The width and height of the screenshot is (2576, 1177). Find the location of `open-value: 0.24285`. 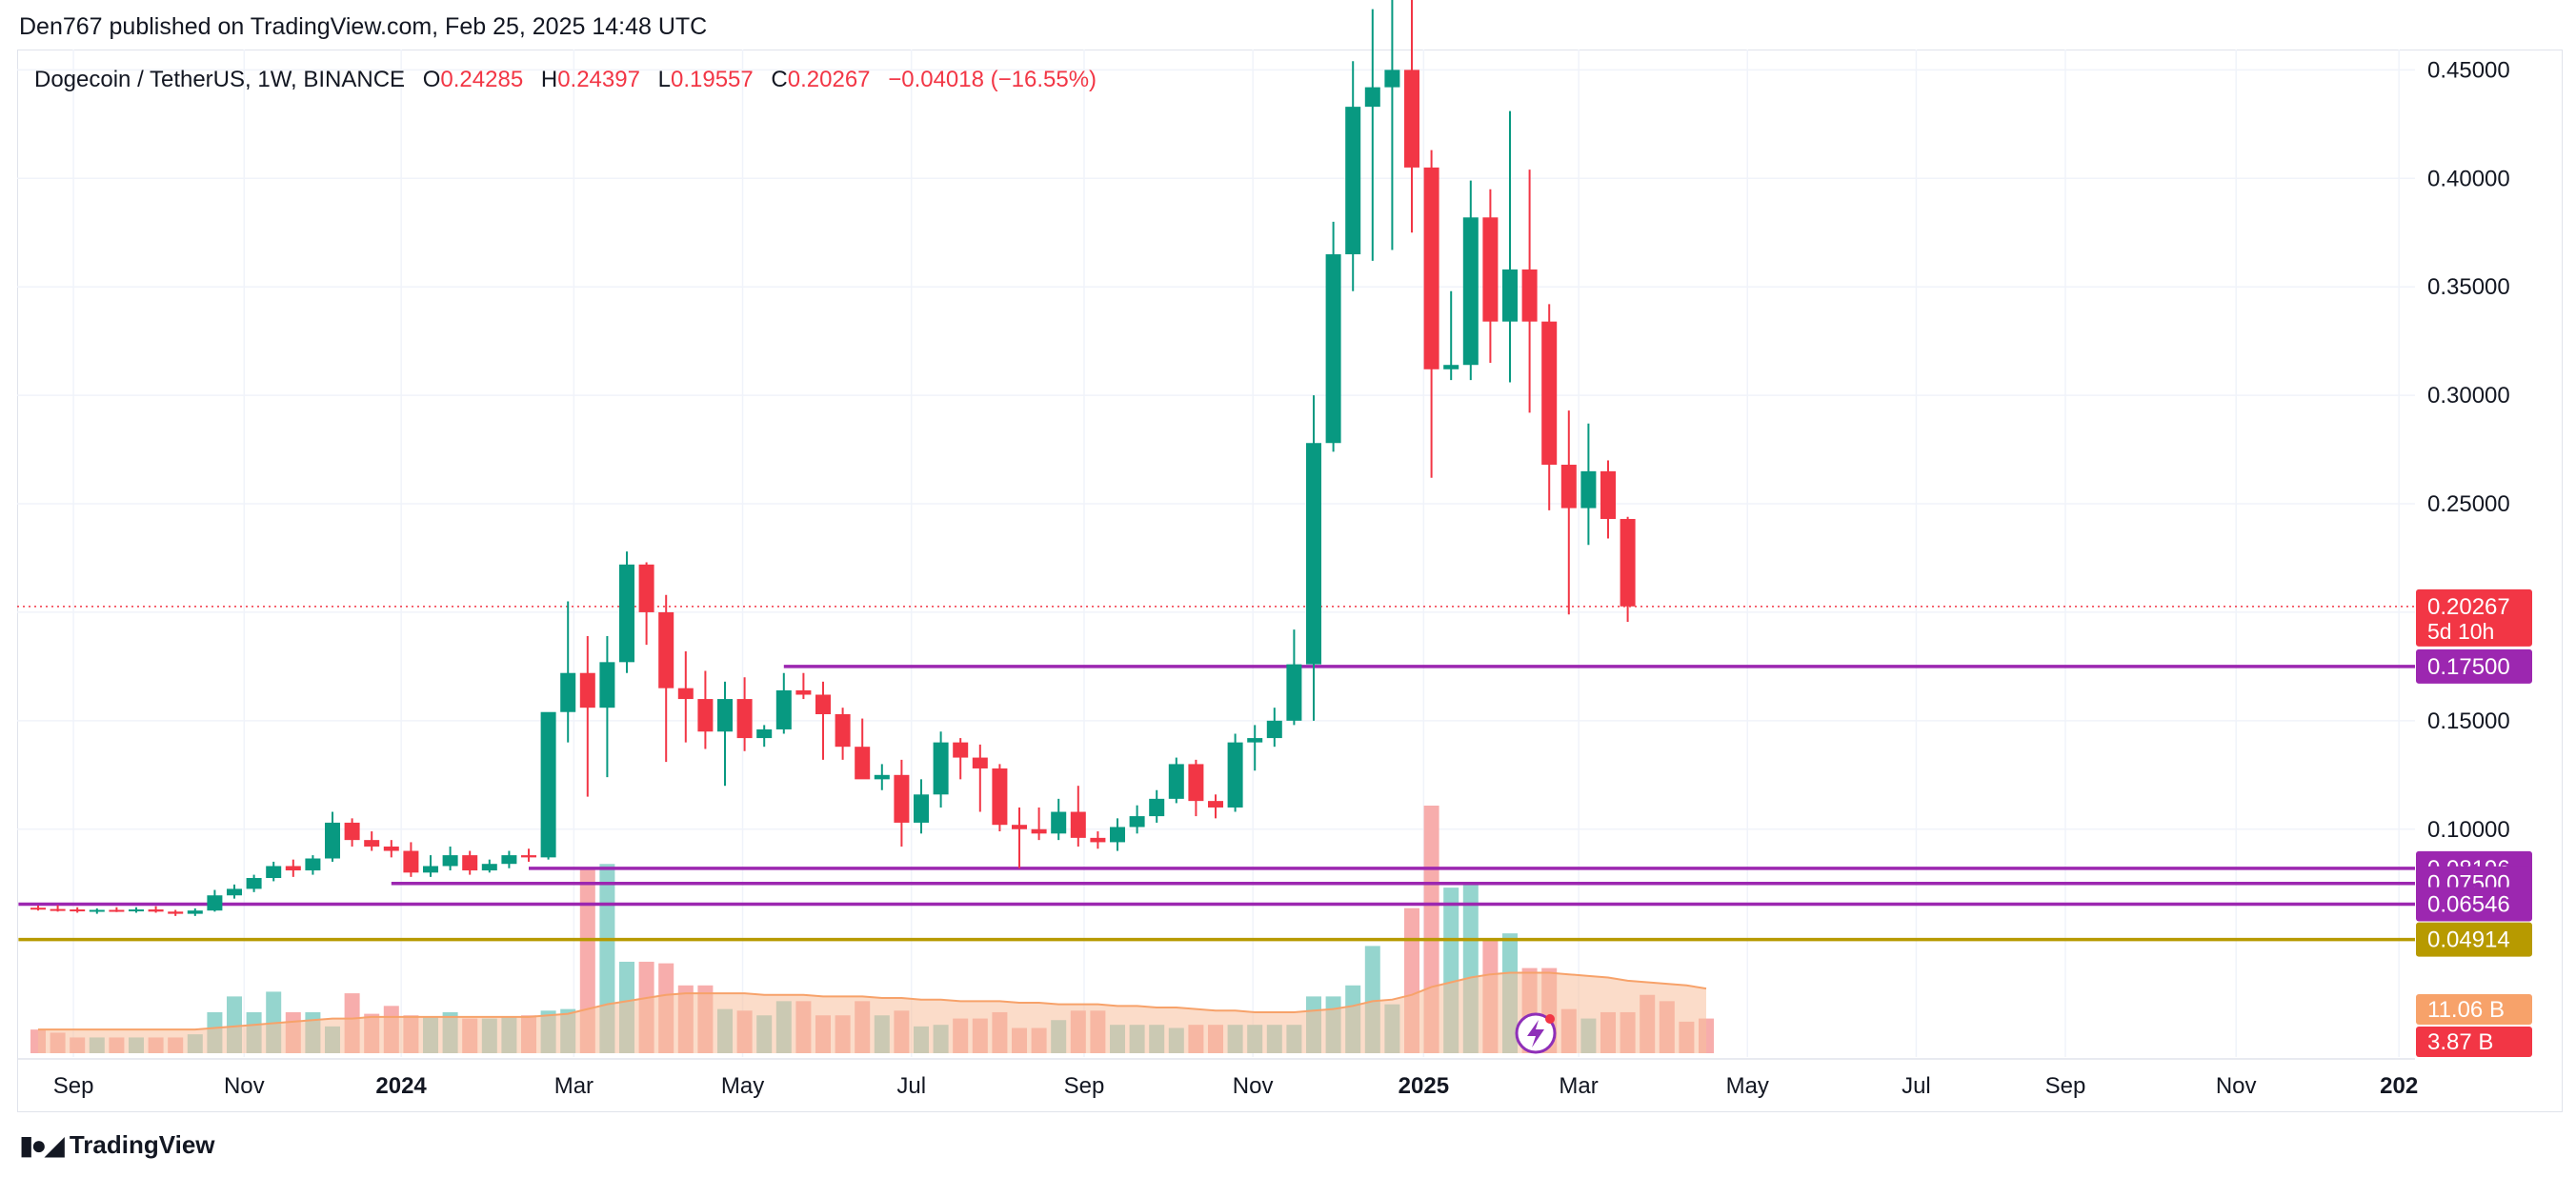

open-value: 0.24285 is located at coordinates (482, 79).